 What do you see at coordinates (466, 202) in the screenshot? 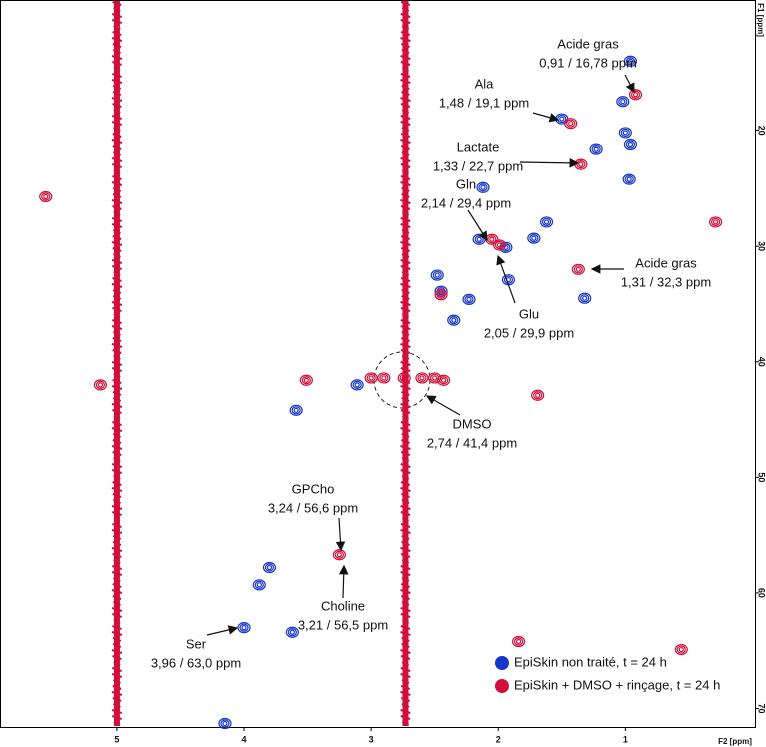
I see `annotation-shift: 2,14 / 29,4 ppm` at bounding box center [466, 202].